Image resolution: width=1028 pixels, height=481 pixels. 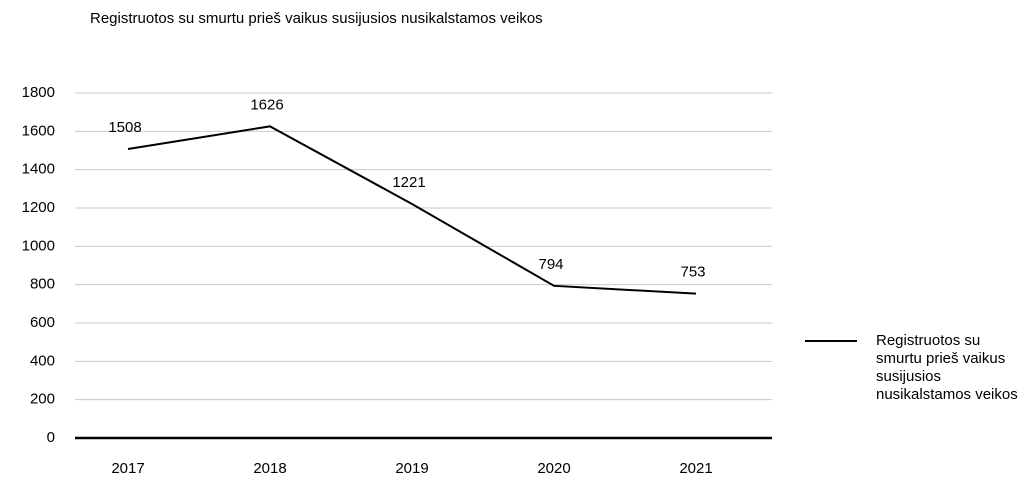 What do you see at coordinates (51, 437) in the screenshot?
I see `y-tick-label: 0` at bounding box center [51, 437].